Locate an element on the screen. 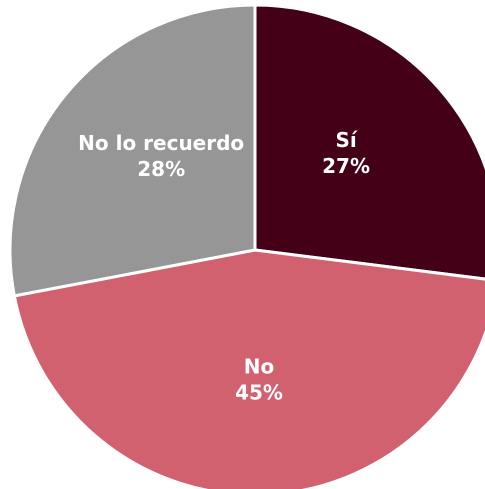 This screenshot has width=485, height=489. pie-slice-label-1: Sí 27% is located at coordinates (346, 153).